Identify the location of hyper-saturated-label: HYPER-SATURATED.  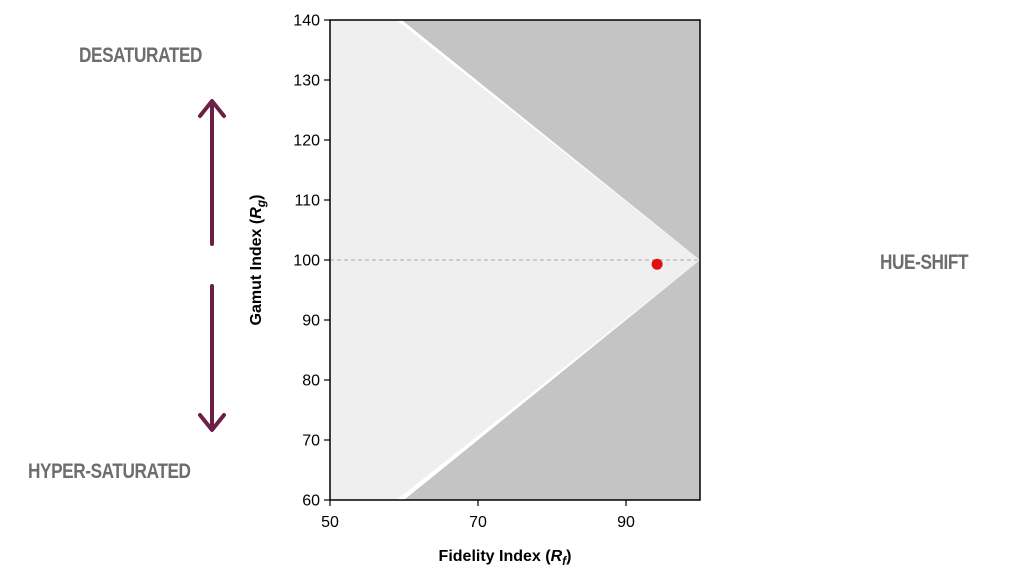
(109, 471).